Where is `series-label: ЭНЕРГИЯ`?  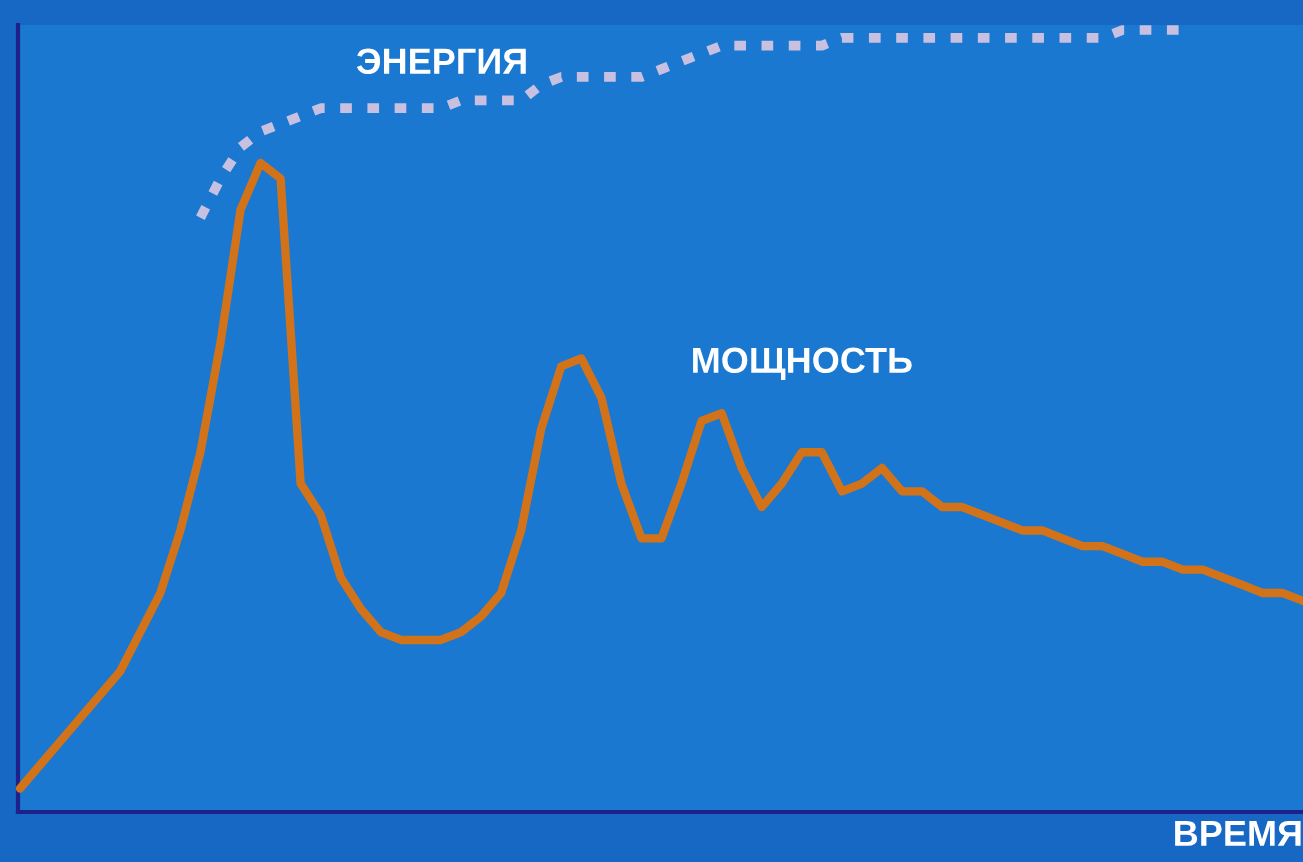 series-label: ЭНЕРГИЯ is located at coordinates (441, 61).